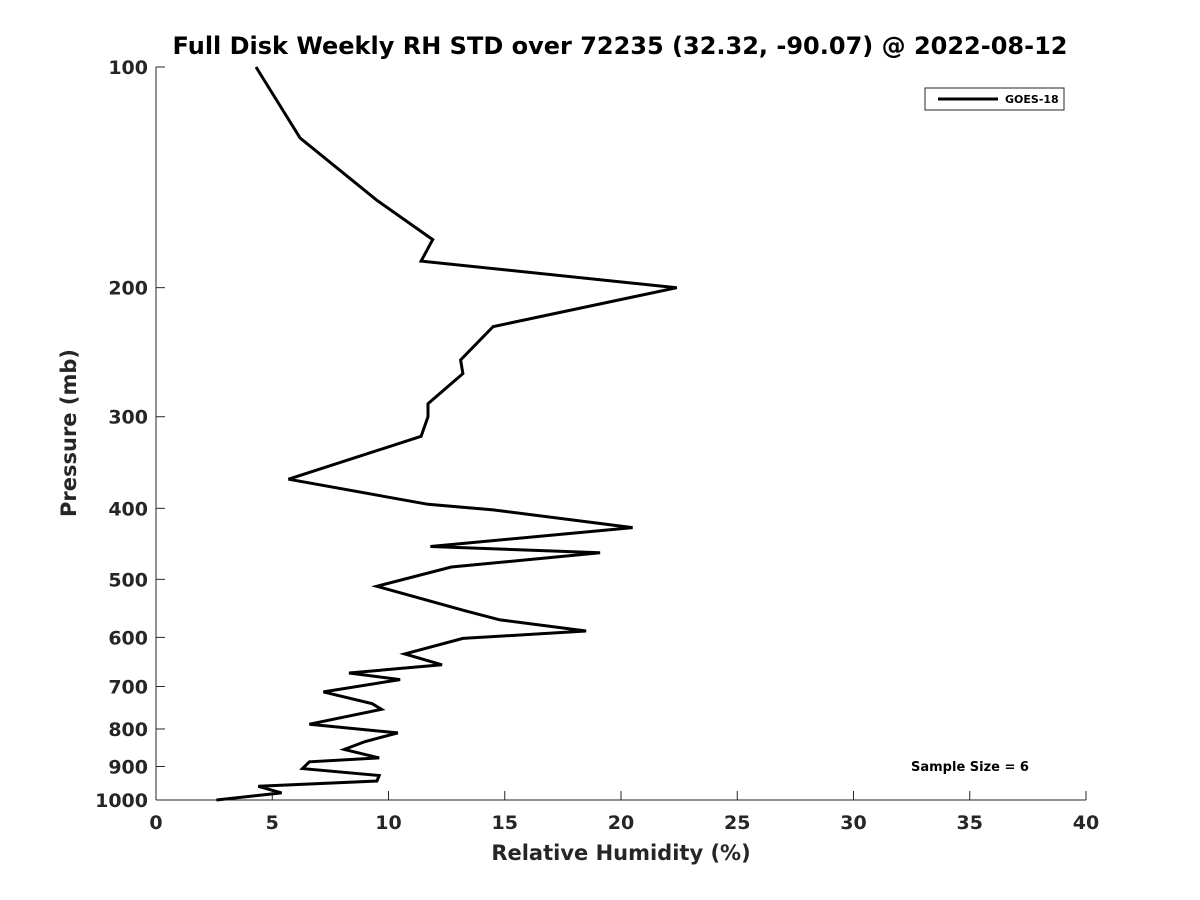  I want to click on x-tick-label: 5, so click(272, 823).